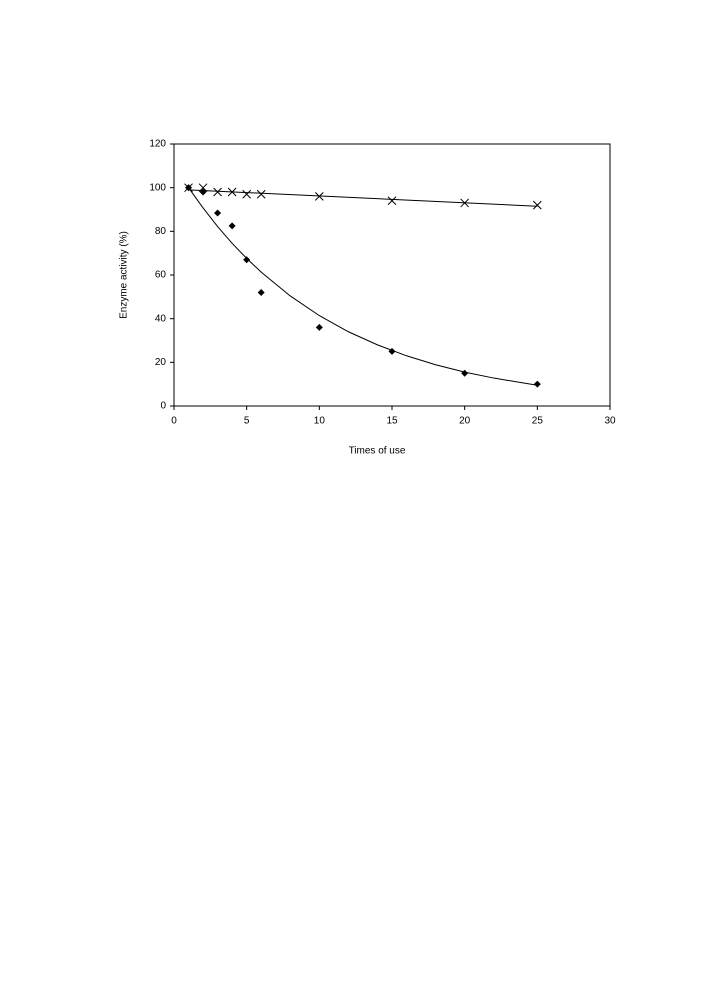 This screenshot has height=1004, width=721. What do you see at coordinates (161, 318) in the screenshot?
I see `y-tick-label: 40` at bounding box center [161, 318].